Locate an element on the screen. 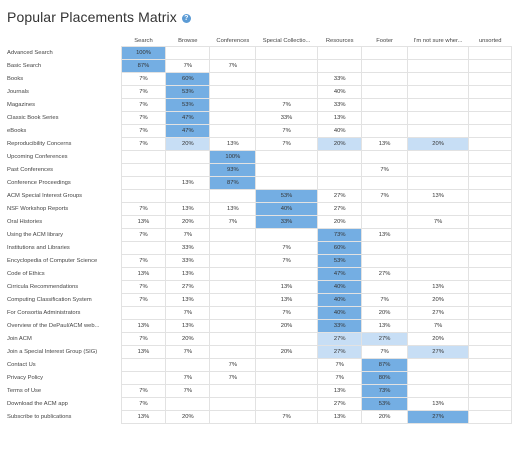  matrix-cell: 87% is located at coordinates (384, 365).